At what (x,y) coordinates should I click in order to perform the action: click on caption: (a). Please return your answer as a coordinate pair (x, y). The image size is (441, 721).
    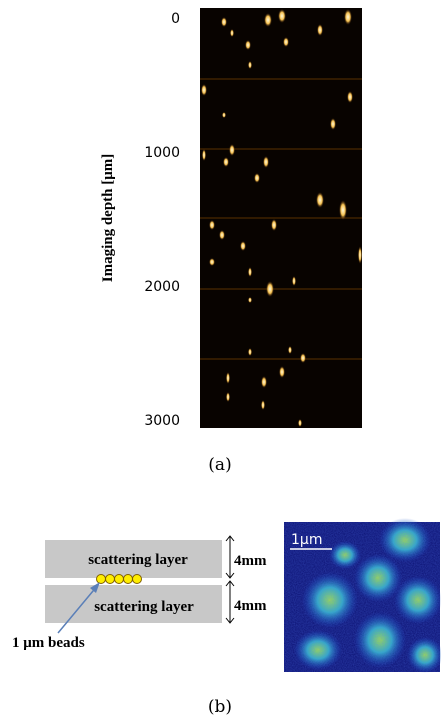
    Looking at the image, I should click on (219, 465).